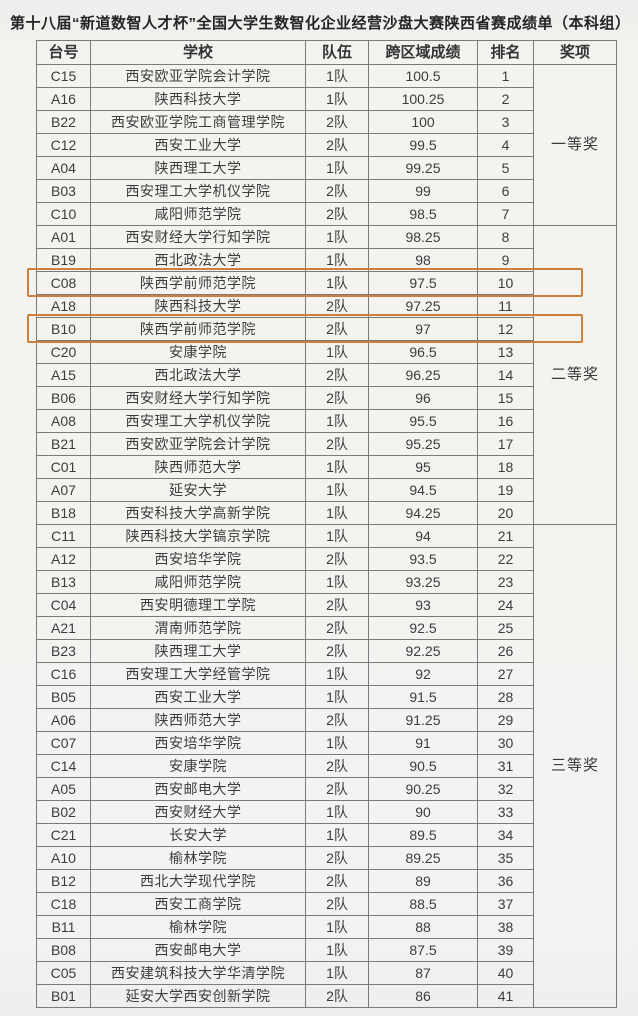 The width and height of the screenshot is (638, 1016). I want to click on score-cell: 98, so click(423, 260).